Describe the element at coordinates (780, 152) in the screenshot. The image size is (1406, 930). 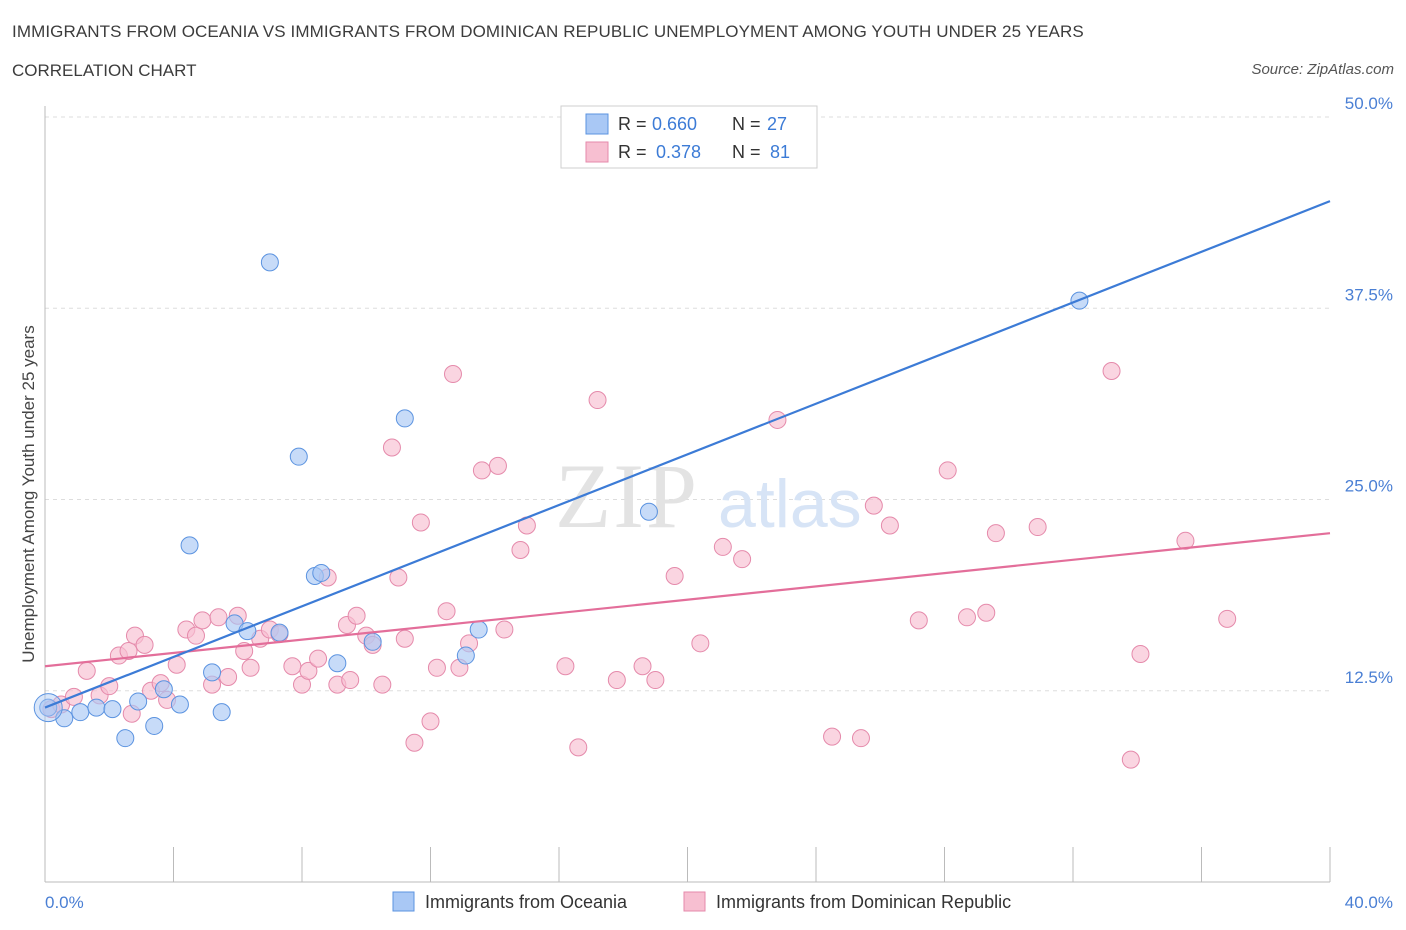
I see `legend-n-value-2: 81` at that location.